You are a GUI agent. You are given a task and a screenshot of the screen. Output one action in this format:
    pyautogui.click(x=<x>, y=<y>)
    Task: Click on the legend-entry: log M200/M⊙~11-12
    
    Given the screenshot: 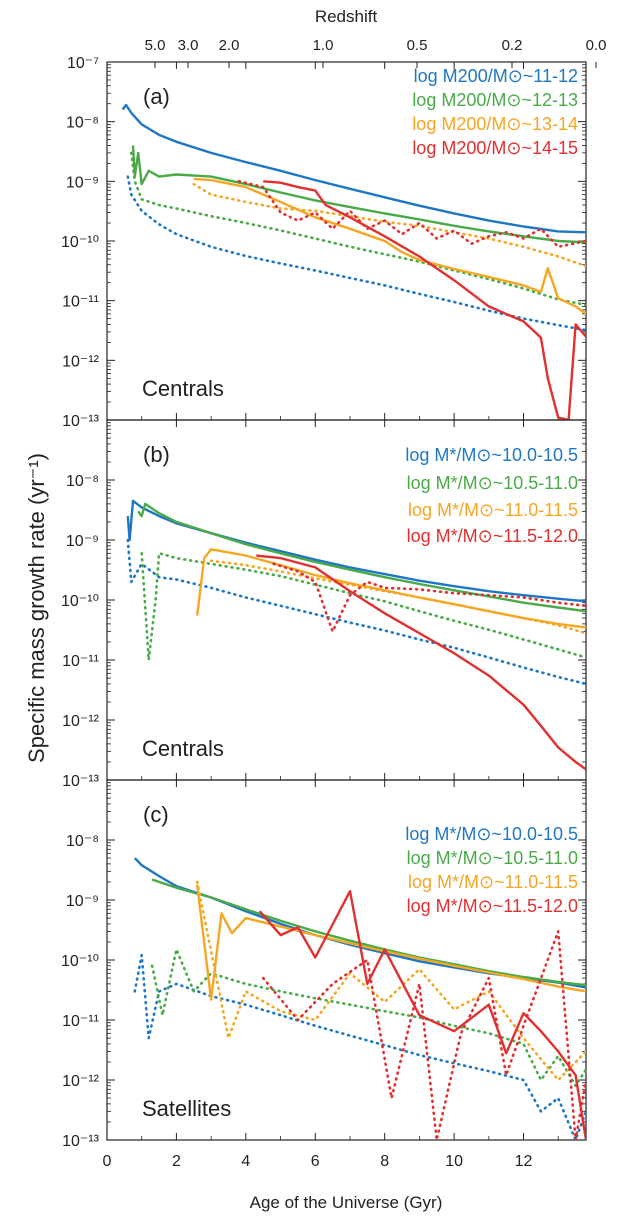 What is the action you would take?
    pyautogui.click(x=496, y=76)
    